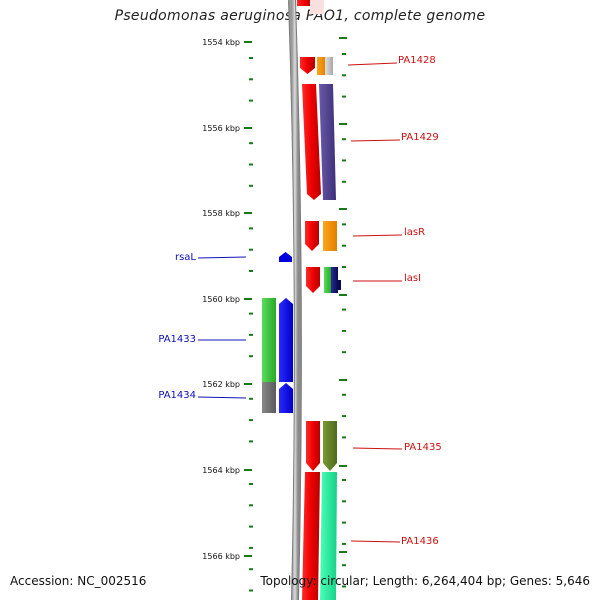  I want to click on gene-label-PA1435: PA1435, so click(423, 447).